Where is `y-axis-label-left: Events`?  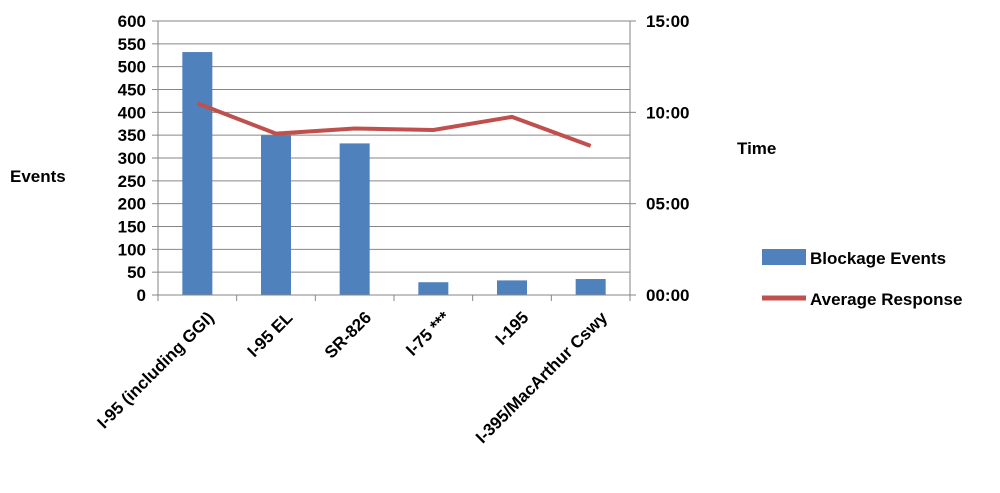 y-axis-label-left: Events is located at coordinates (38, 176).